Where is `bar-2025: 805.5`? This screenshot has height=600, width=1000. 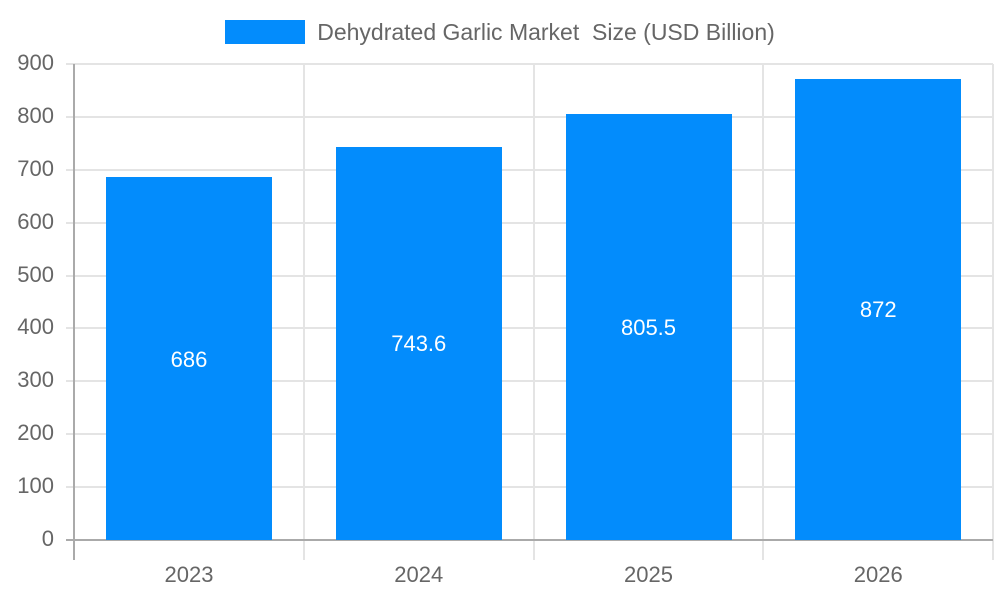 bar-2025: 805.5 is located at coordinates (648, 326).